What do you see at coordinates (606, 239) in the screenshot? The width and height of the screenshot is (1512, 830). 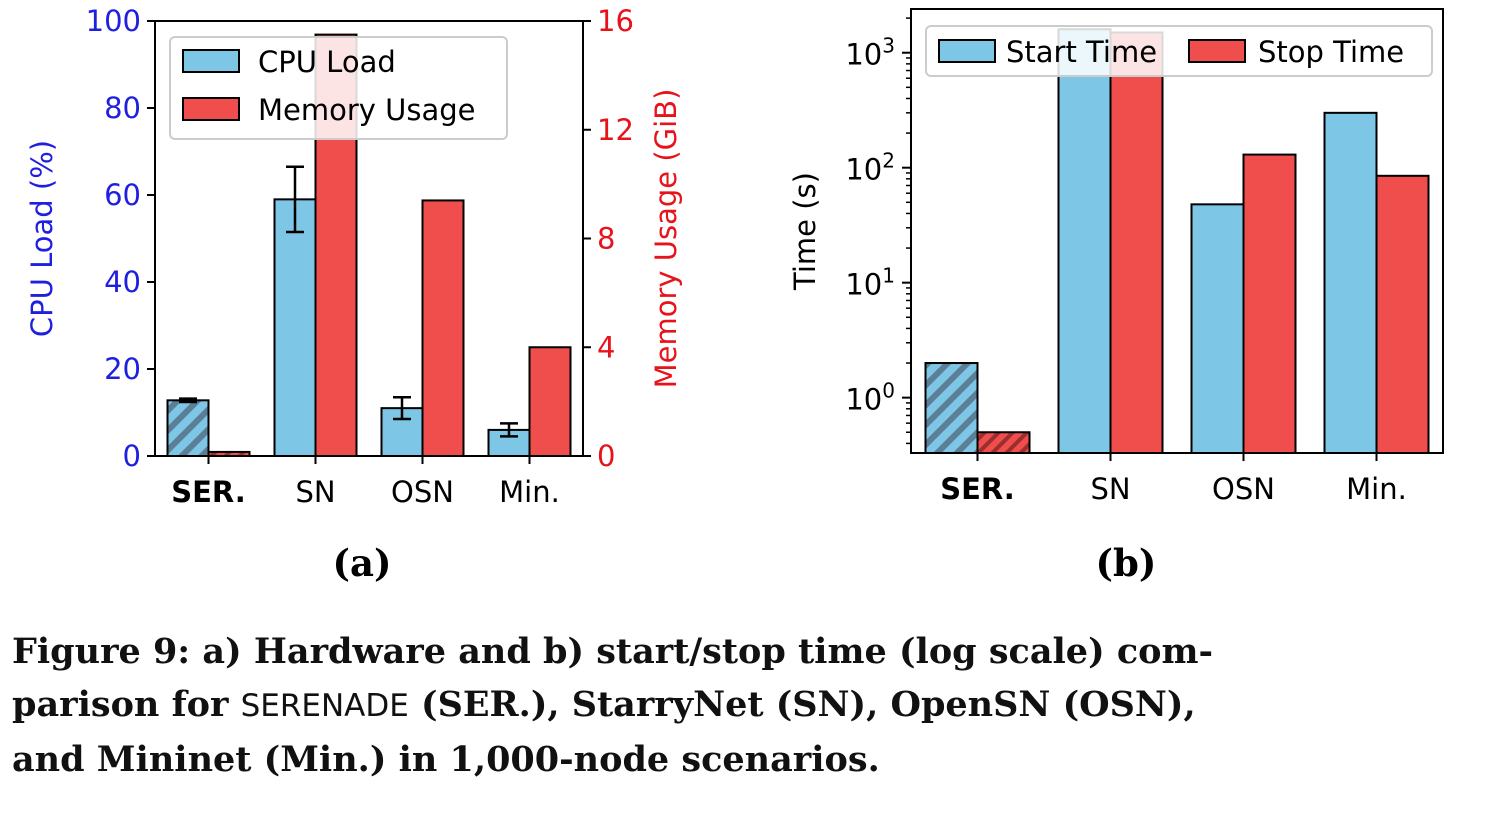 I see `y-right-tick-label: 8` at bounding box center [606, 239].